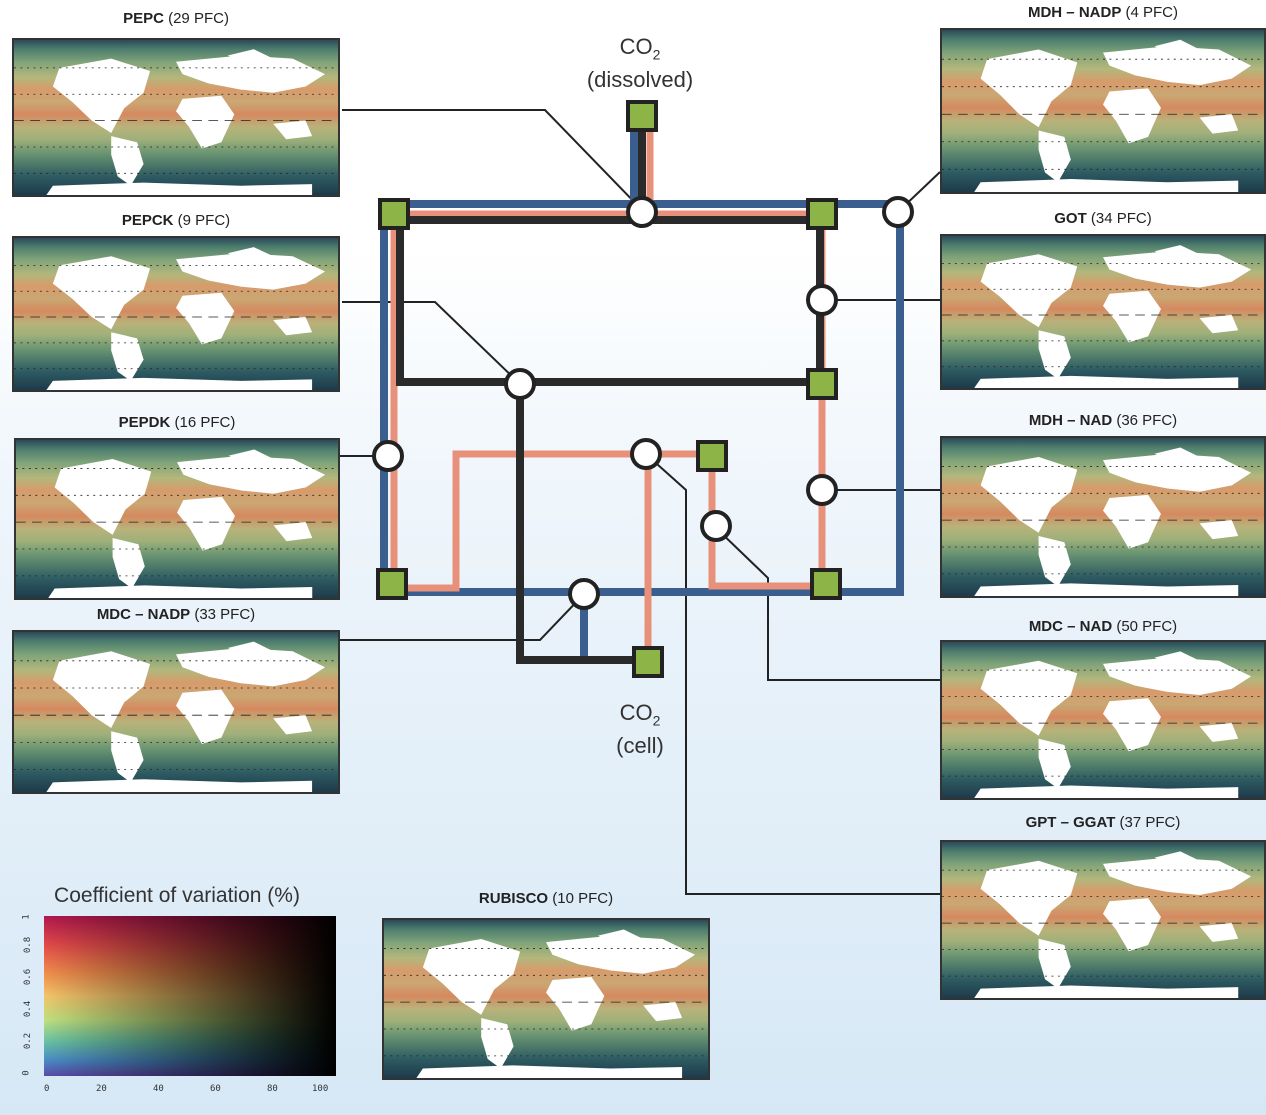 This screenshot has height=1115, width=1266. Describe the element at coordinates (1070, 218) in the screenshot. I see `panel-name: GOT` at that location.